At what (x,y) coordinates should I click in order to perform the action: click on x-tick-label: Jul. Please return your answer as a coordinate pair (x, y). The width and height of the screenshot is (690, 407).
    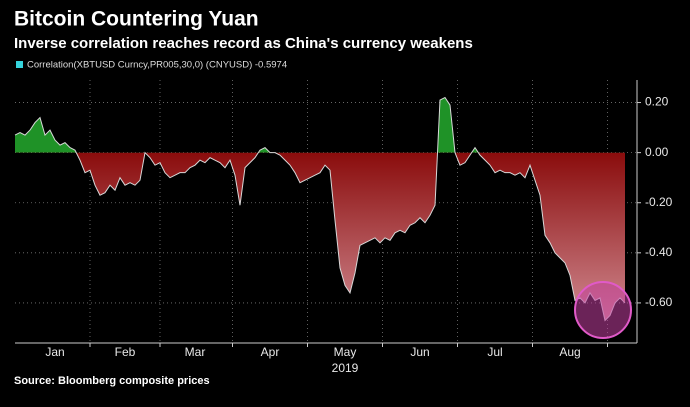
    Looking at the image, I should click on (494, 352).